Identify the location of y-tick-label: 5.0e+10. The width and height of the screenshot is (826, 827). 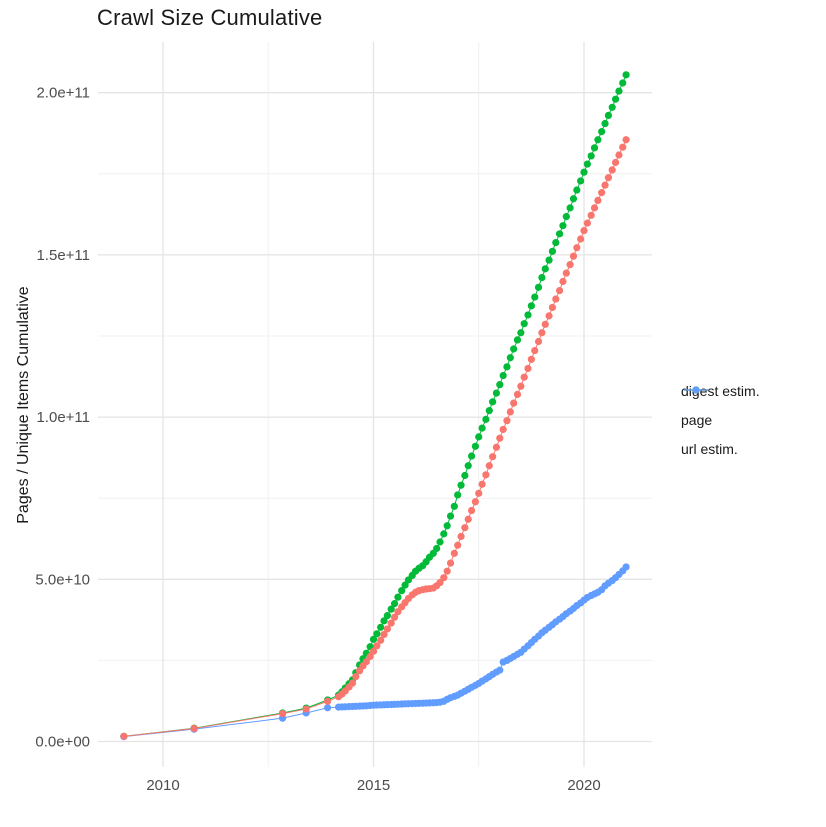
(62, 579).